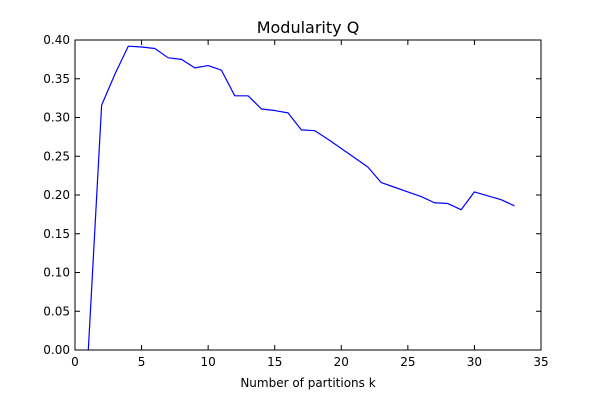  Describe the element at coordinates (308, 27) in the screenshot. I see `chart-title: Modularity Q` at that location.